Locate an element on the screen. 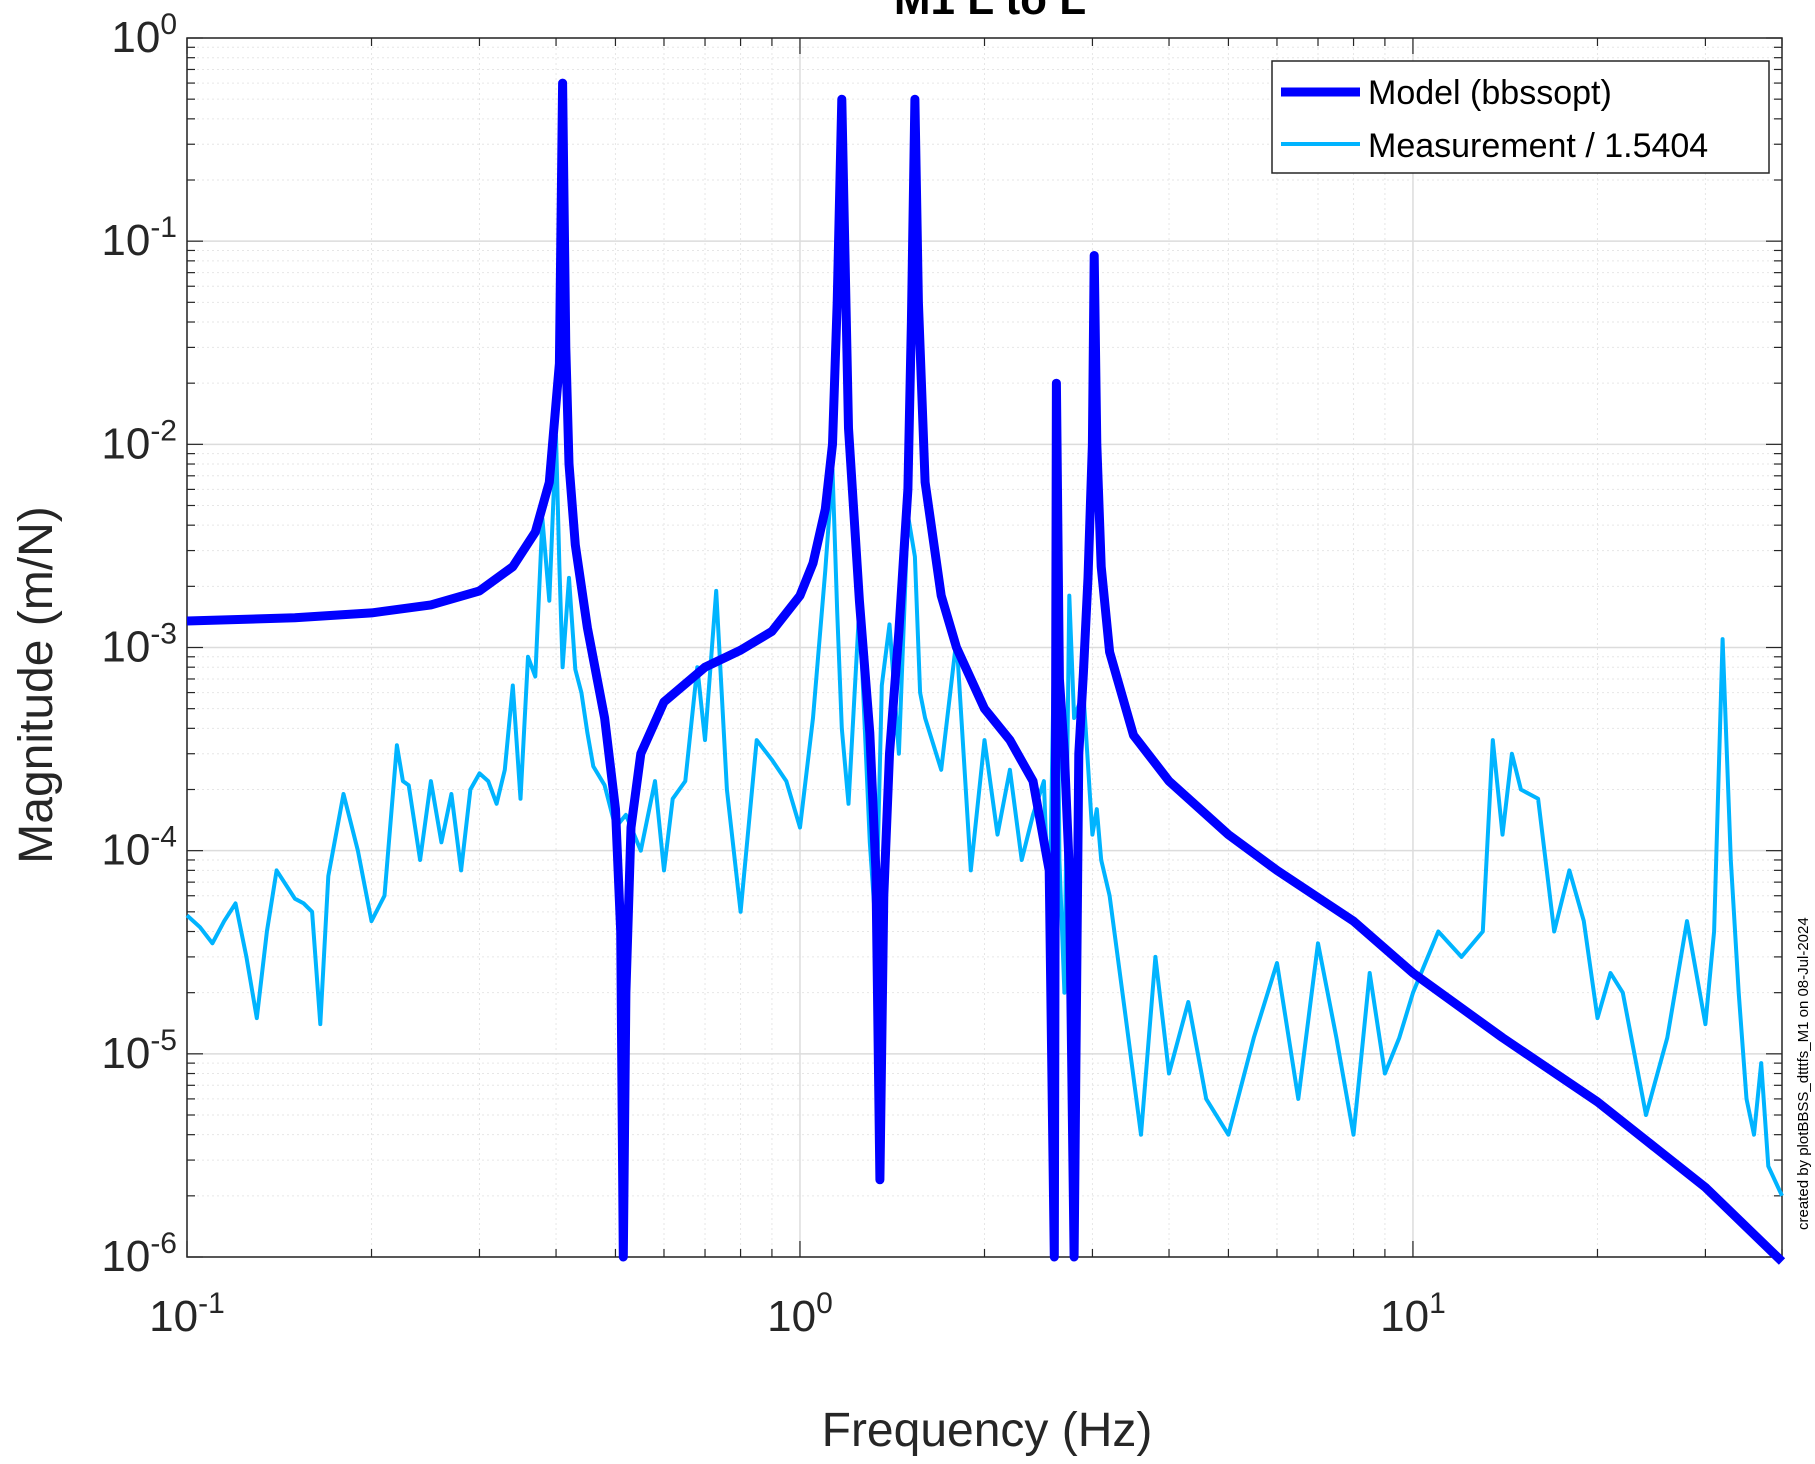 The width and height of the screenshot is (1815, 1464). y-tick-label: 10⁻⁵ is located at coordinates (139, 1051).